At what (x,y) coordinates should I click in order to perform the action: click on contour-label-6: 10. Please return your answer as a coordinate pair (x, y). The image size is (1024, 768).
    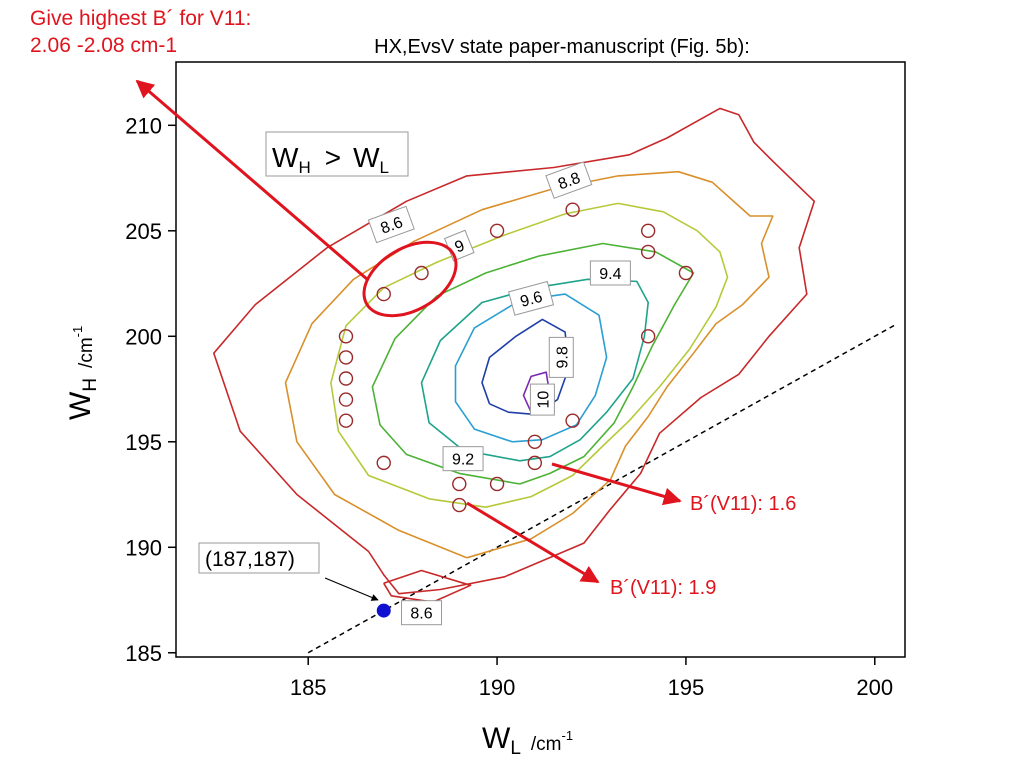
    Looking at the image, I should click on (542, 399).